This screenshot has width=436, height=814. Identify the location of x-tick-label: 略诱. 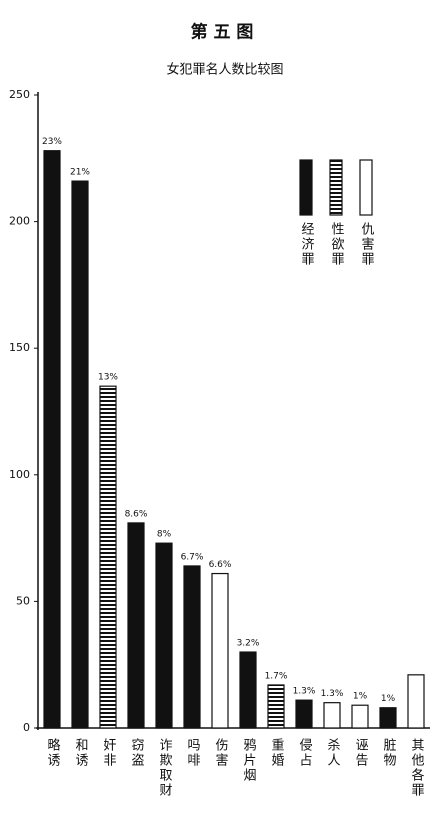
(53, 752).